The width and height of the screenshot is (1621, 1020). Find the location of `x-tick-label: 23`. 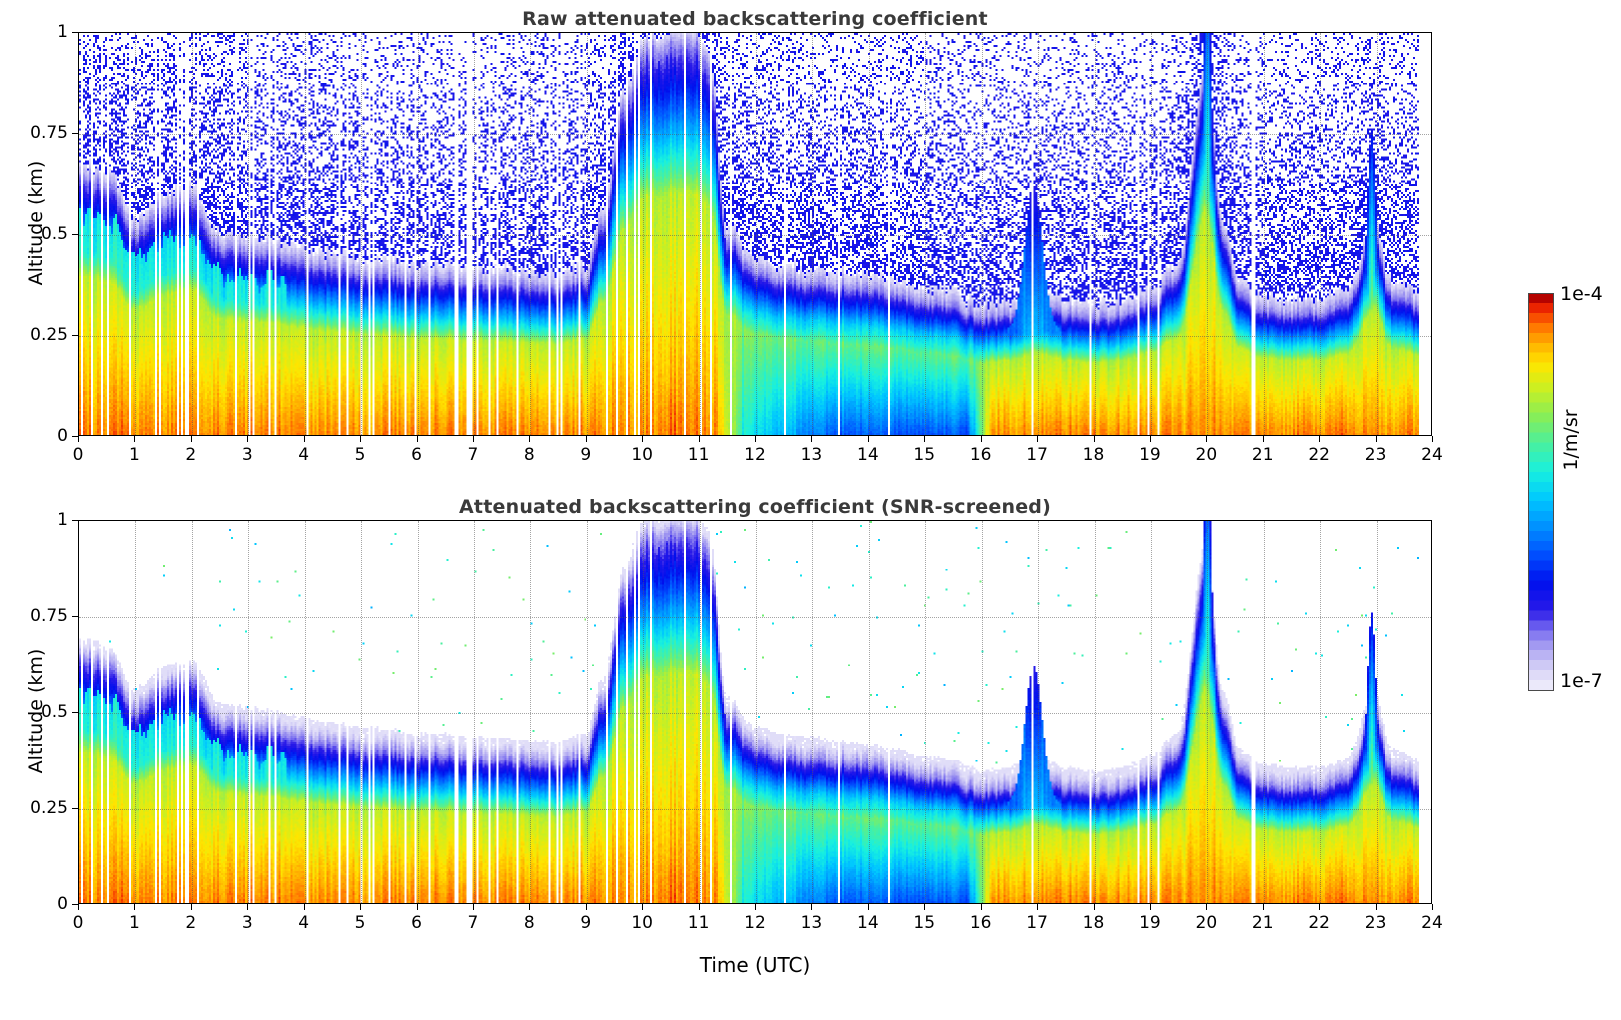

x-tick-label: 23 is located at coordinates (1375, 455).